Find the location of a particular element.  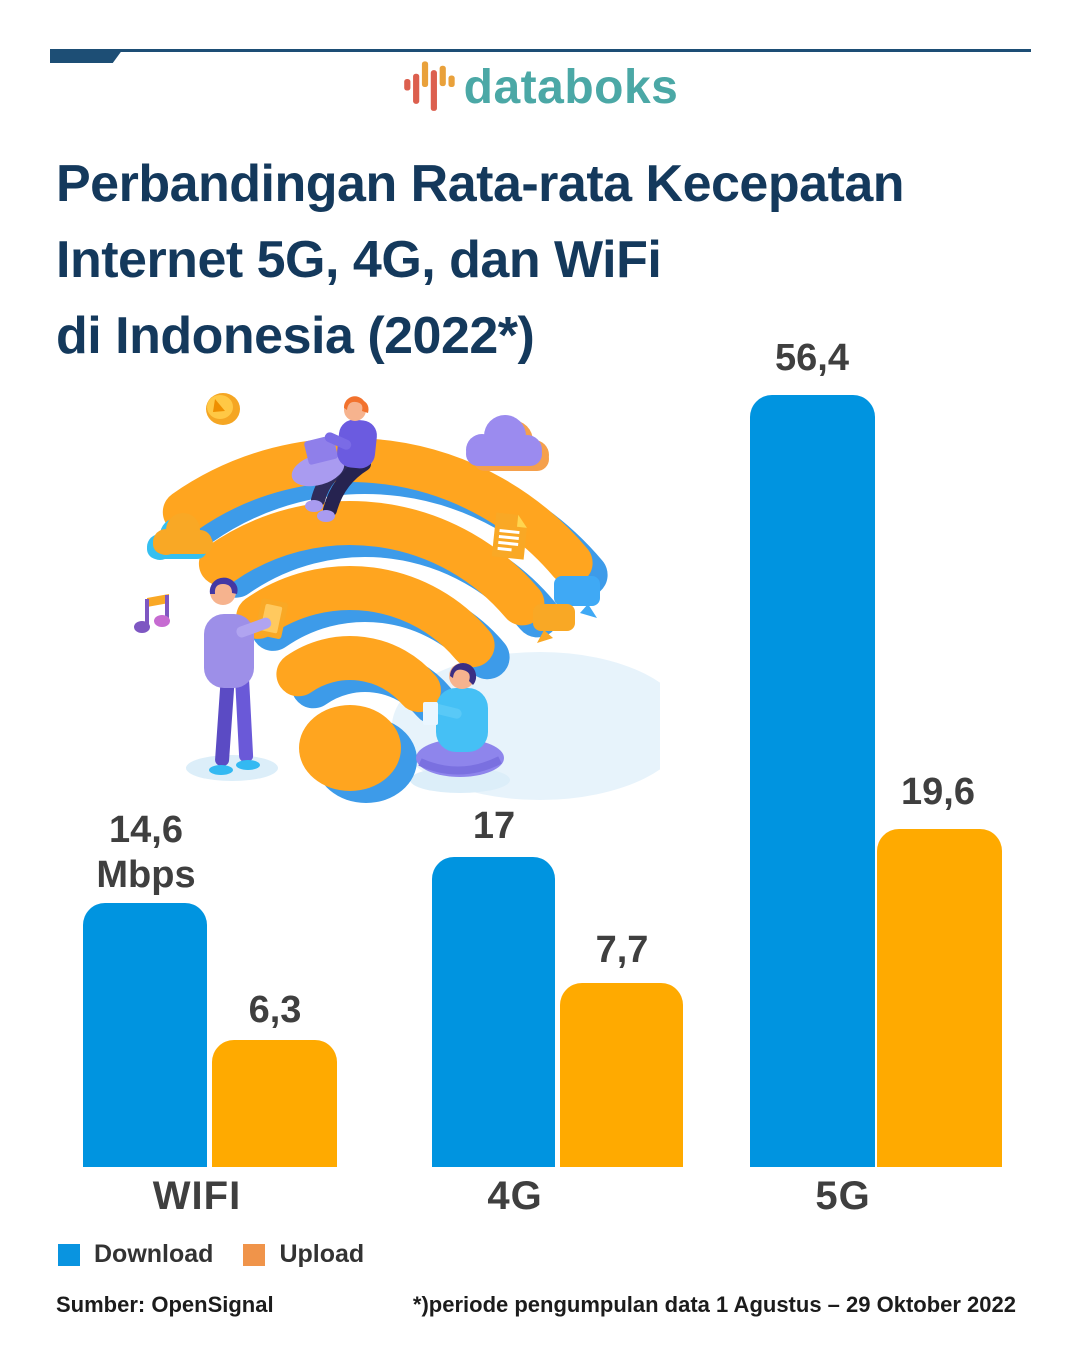

value-label-5g-upload: 19,6 is located at coordinates (938, 792).